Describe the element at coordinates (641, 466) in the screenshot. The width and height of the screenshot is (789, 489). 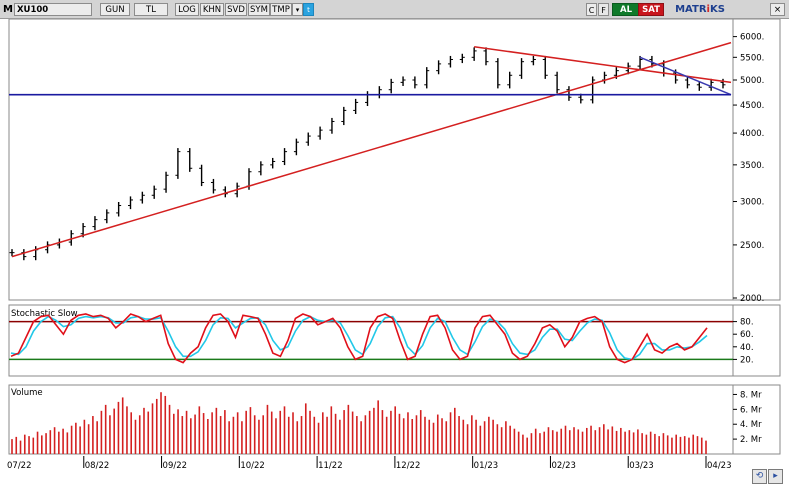
I see `date-label: 03/23` at that location.